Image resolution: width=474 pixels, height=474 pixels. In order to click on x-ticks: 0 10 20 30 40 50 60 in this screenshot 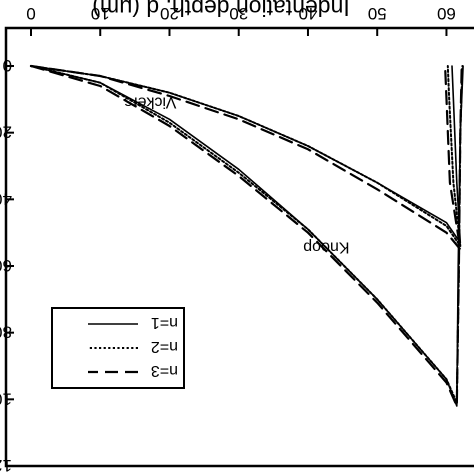, I will do `click(241, 20)`.